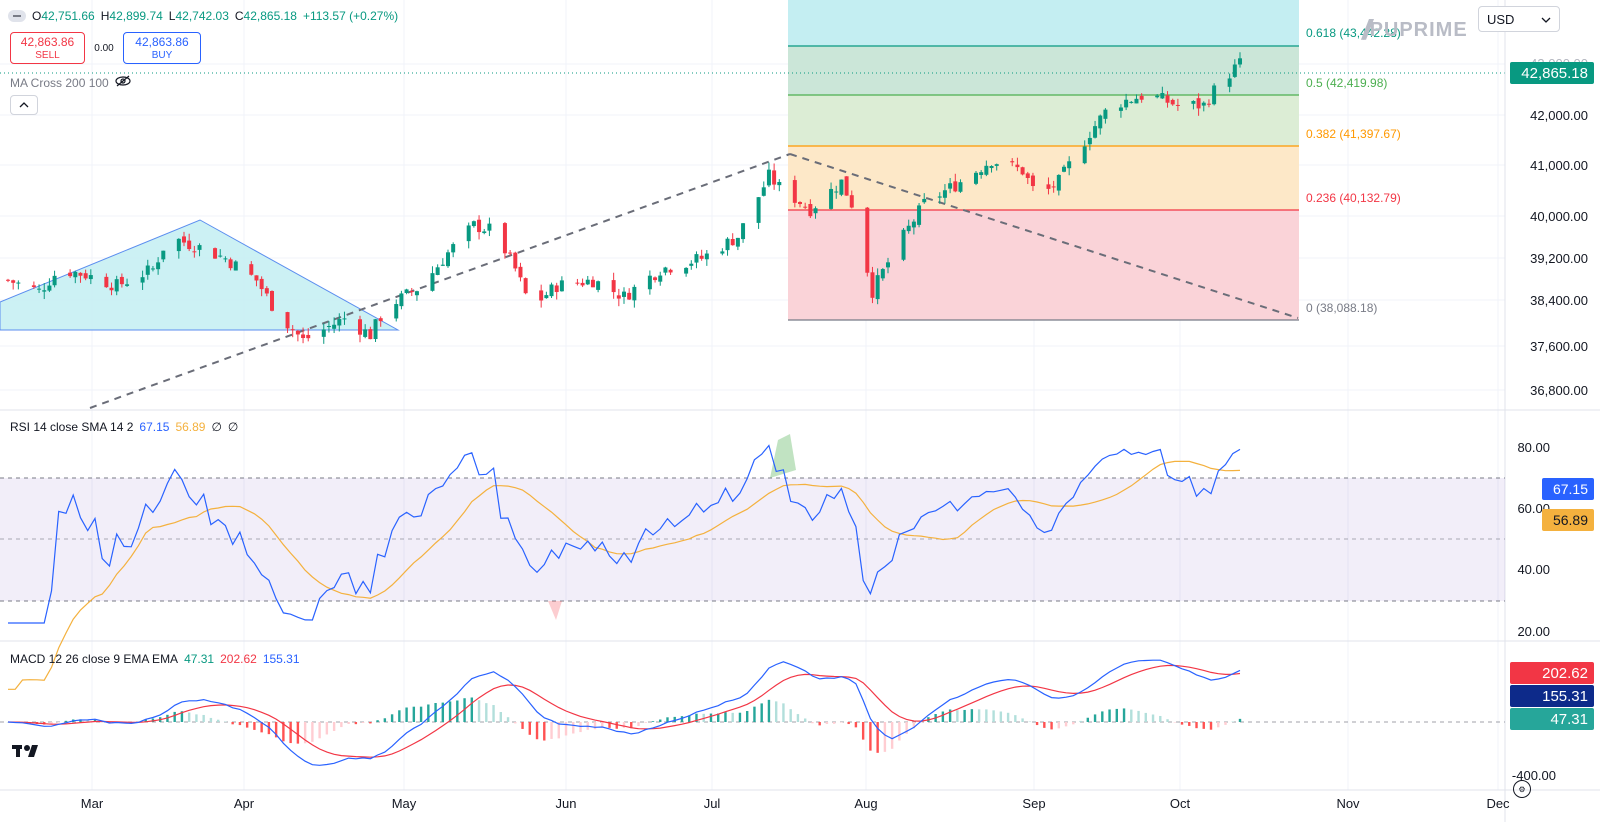 The width and height of the screenshot is (1600, 822). Describe the element at coordinates (162, 42) in the screenshot. I see `buy-price: 42,863.86` at that location.